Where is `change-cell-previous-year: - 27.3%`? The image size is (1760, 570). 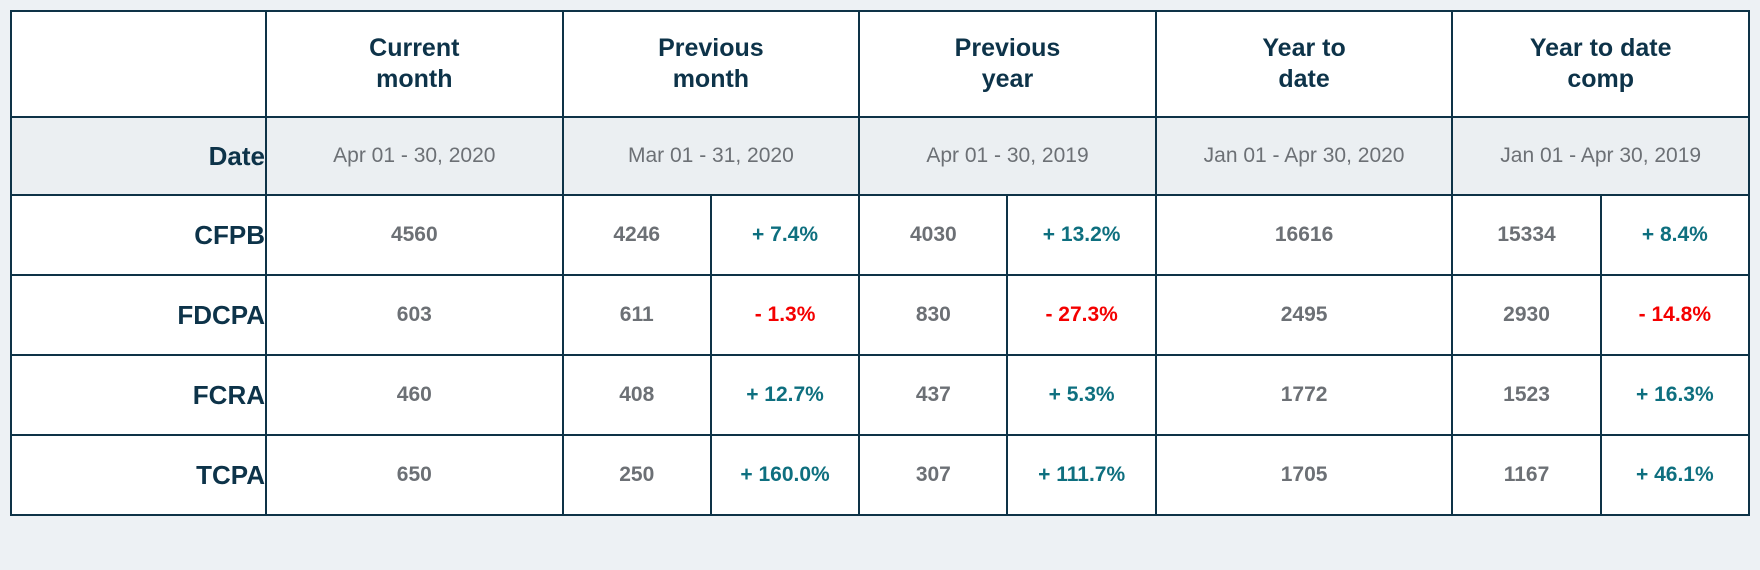
change-cell-previous-year: - 27.3% is located at coordinates (1081, 315).